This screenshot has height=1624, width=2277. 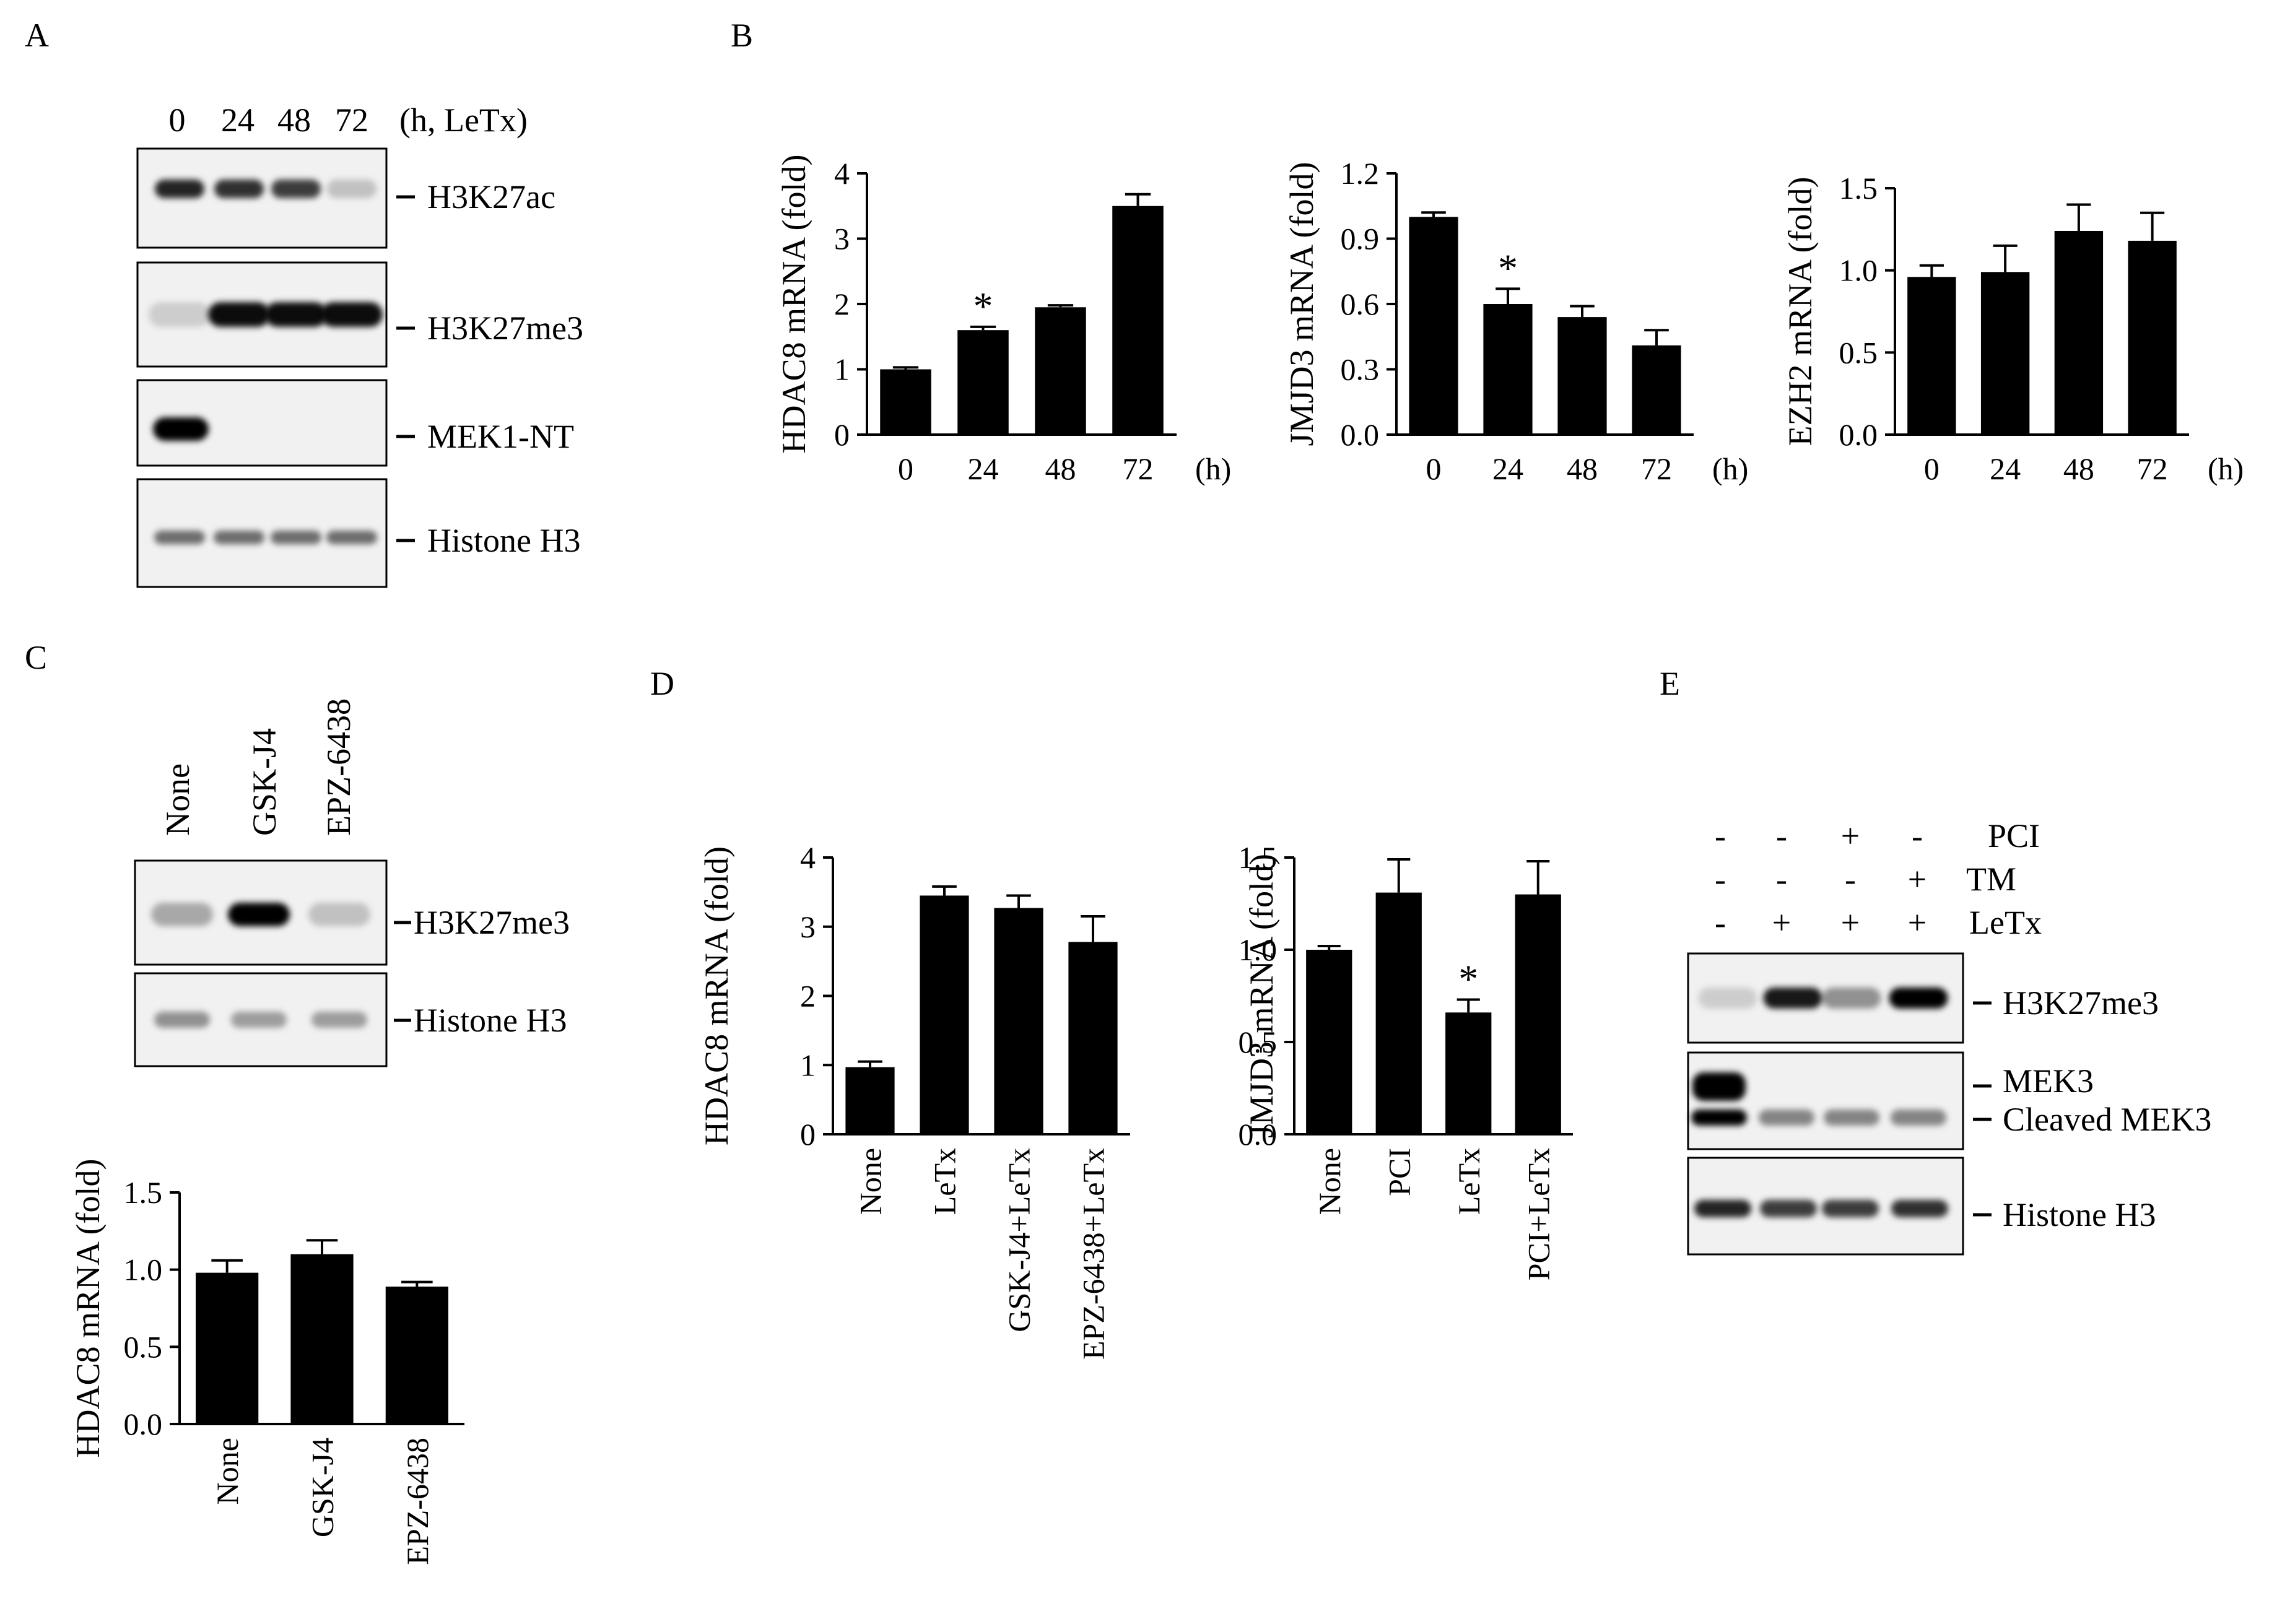 I want to click on blot-label: MEK3, so click(x=2048, y=1081).